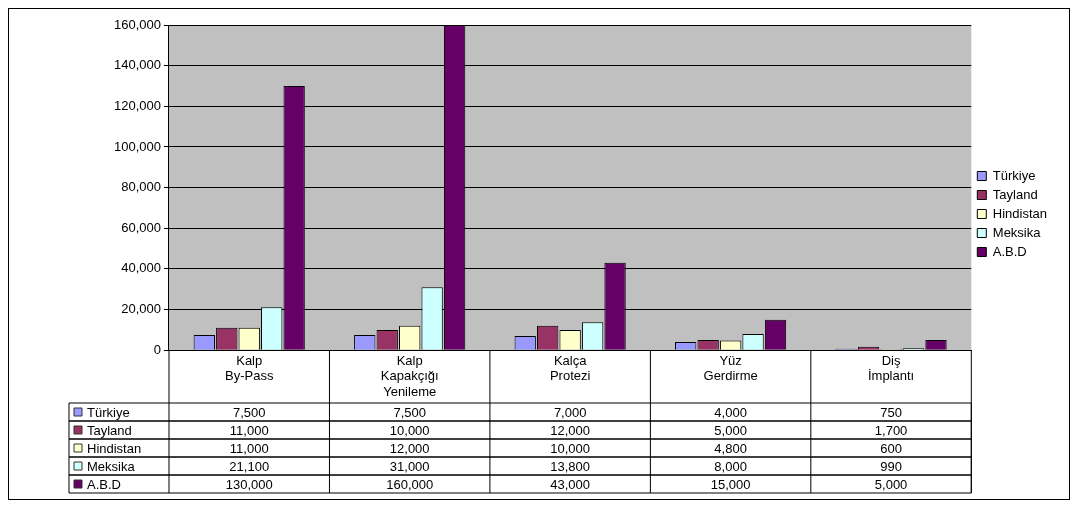 The image size is (1083, 510). What do you see at coordinates (409, 466) in the screenshot?
I see `data-label: 31,000` at bounding box center [409, 466].